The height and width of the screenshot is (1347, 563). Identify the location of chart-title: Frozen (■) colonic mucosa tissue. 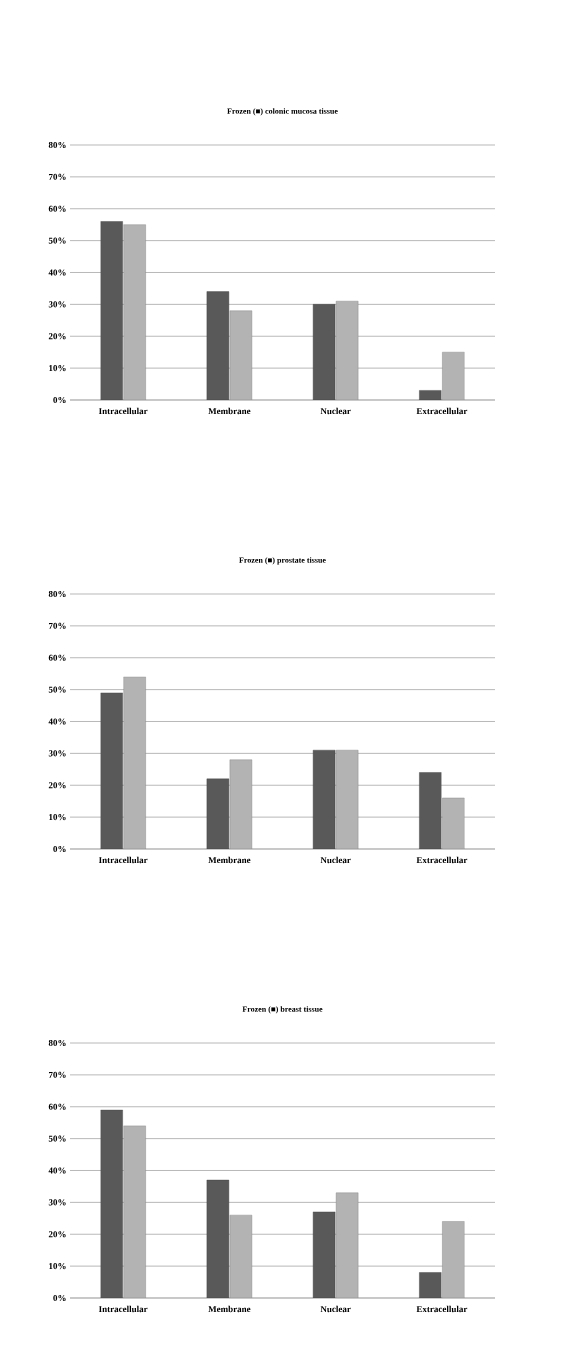
(282, 112).